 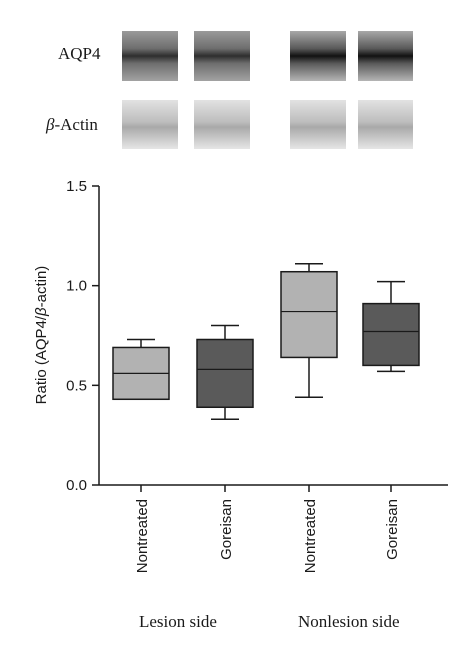 I want to click on y-tick-label: 1.0, so click(x=76, y=286).